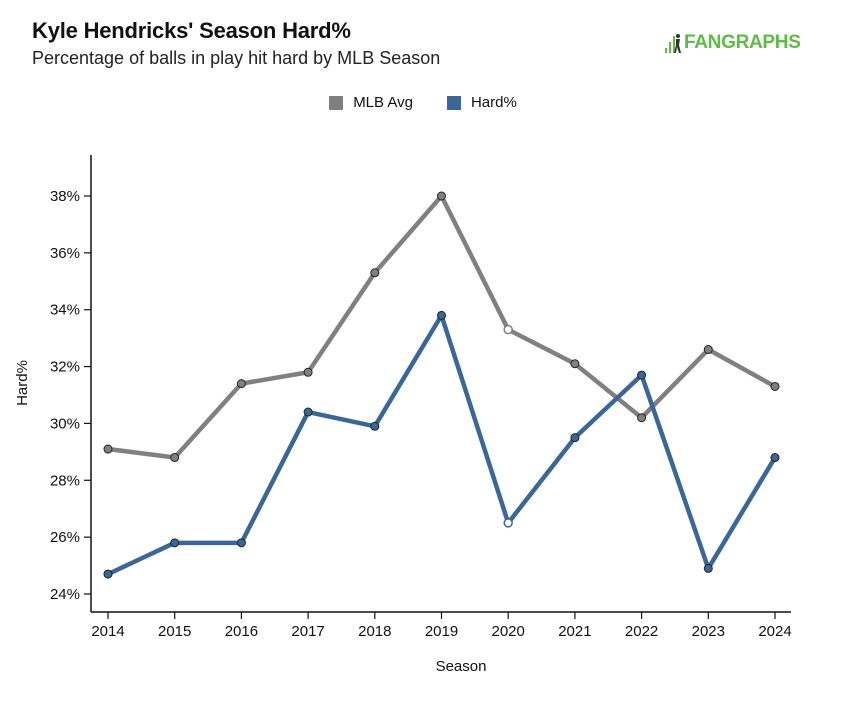 The width and height of the screenshot is (846, 704). I want to click on fangraphs-logo-text: FANGRAPHS, so click(742, 42).